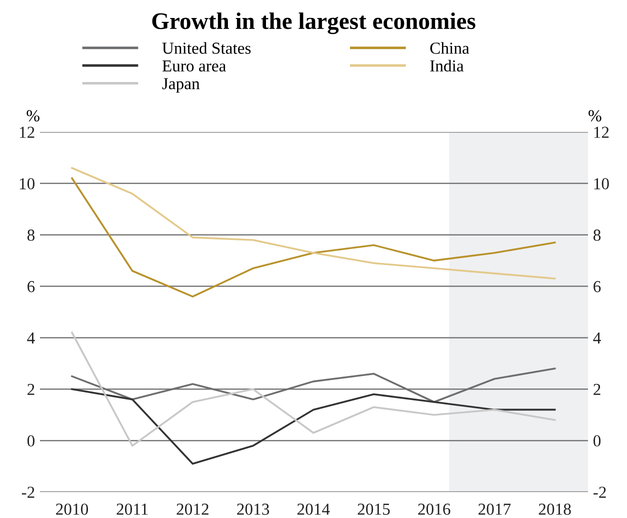 The image size is (627, 518). I want to click on y-axis-title: %, so click(33, 116).